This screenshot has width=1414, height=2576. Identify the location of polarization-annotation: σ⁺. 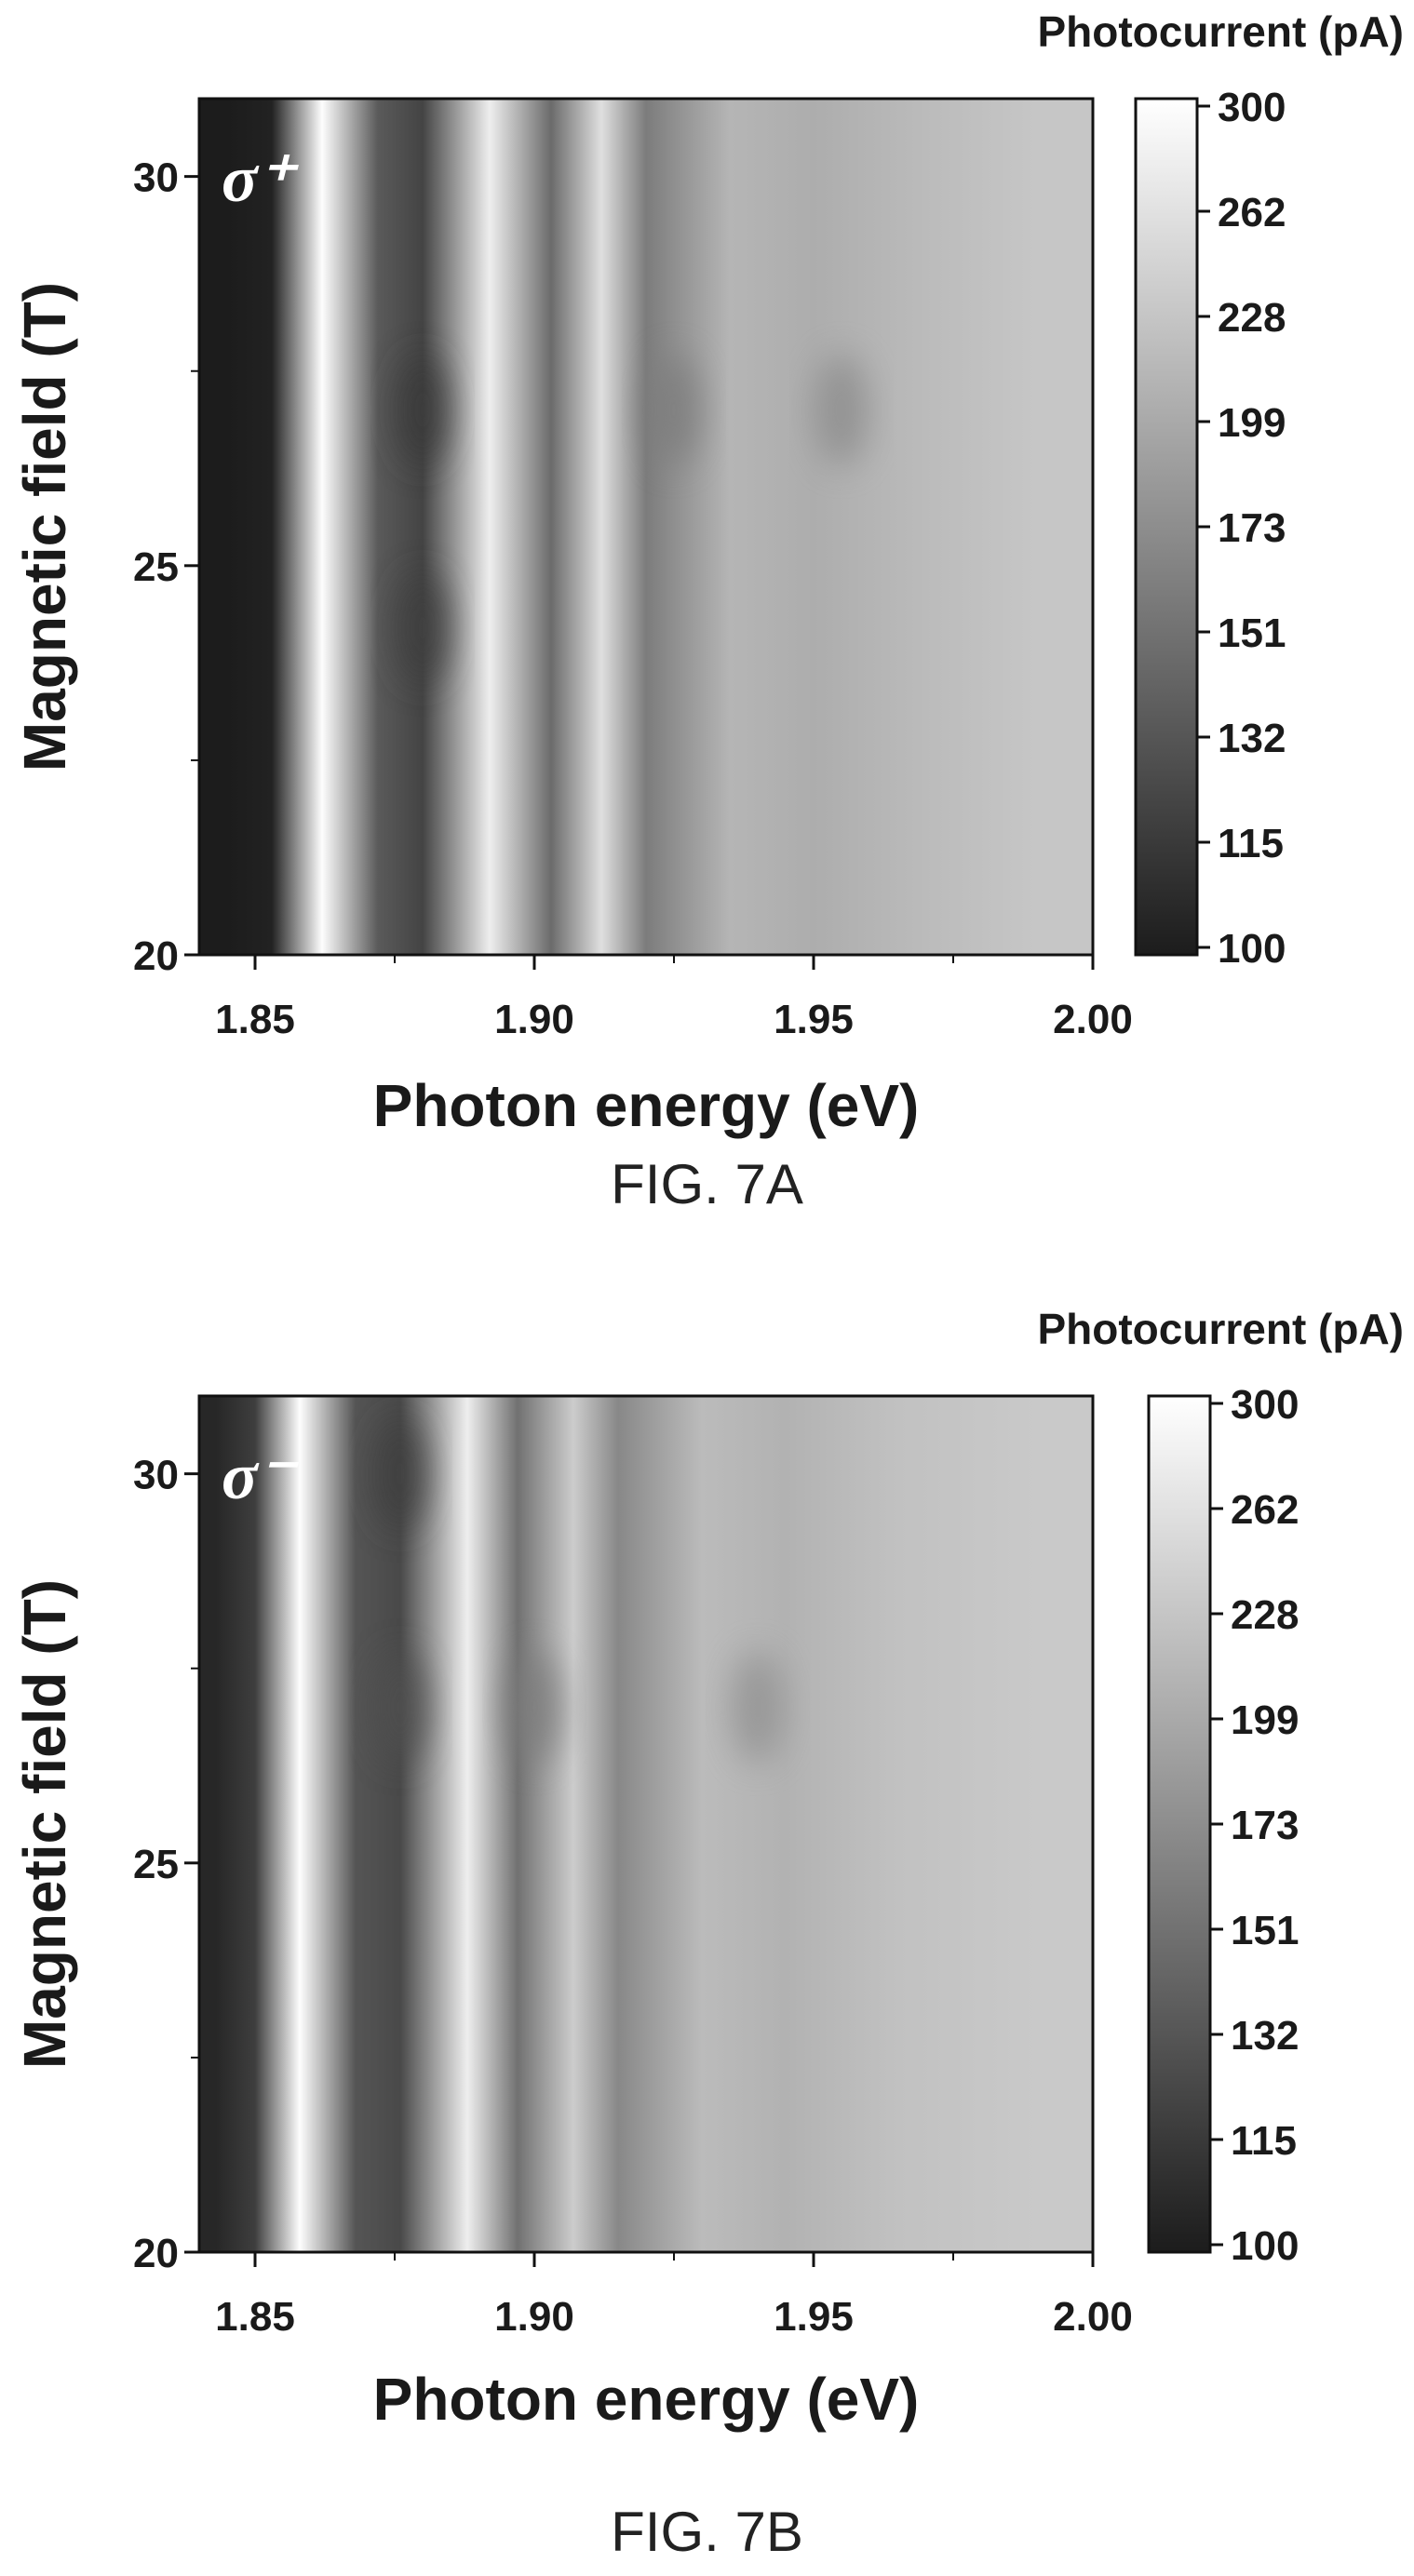
(261, 178).